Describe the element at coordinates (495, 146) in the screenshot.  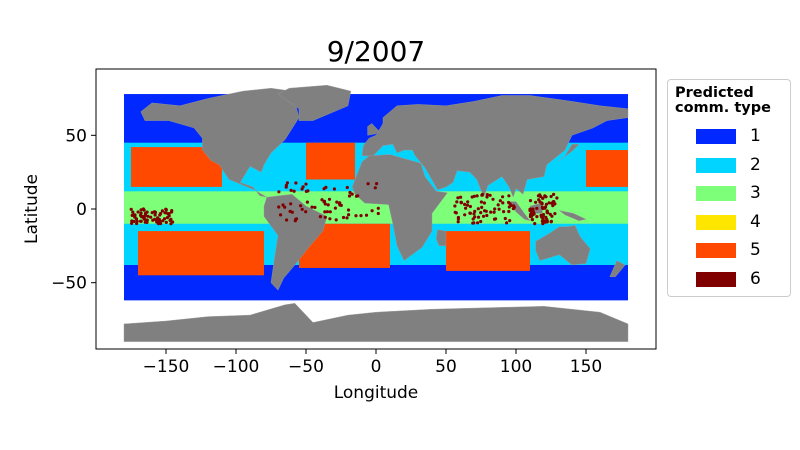
I see `land-europe-asia` at that location.